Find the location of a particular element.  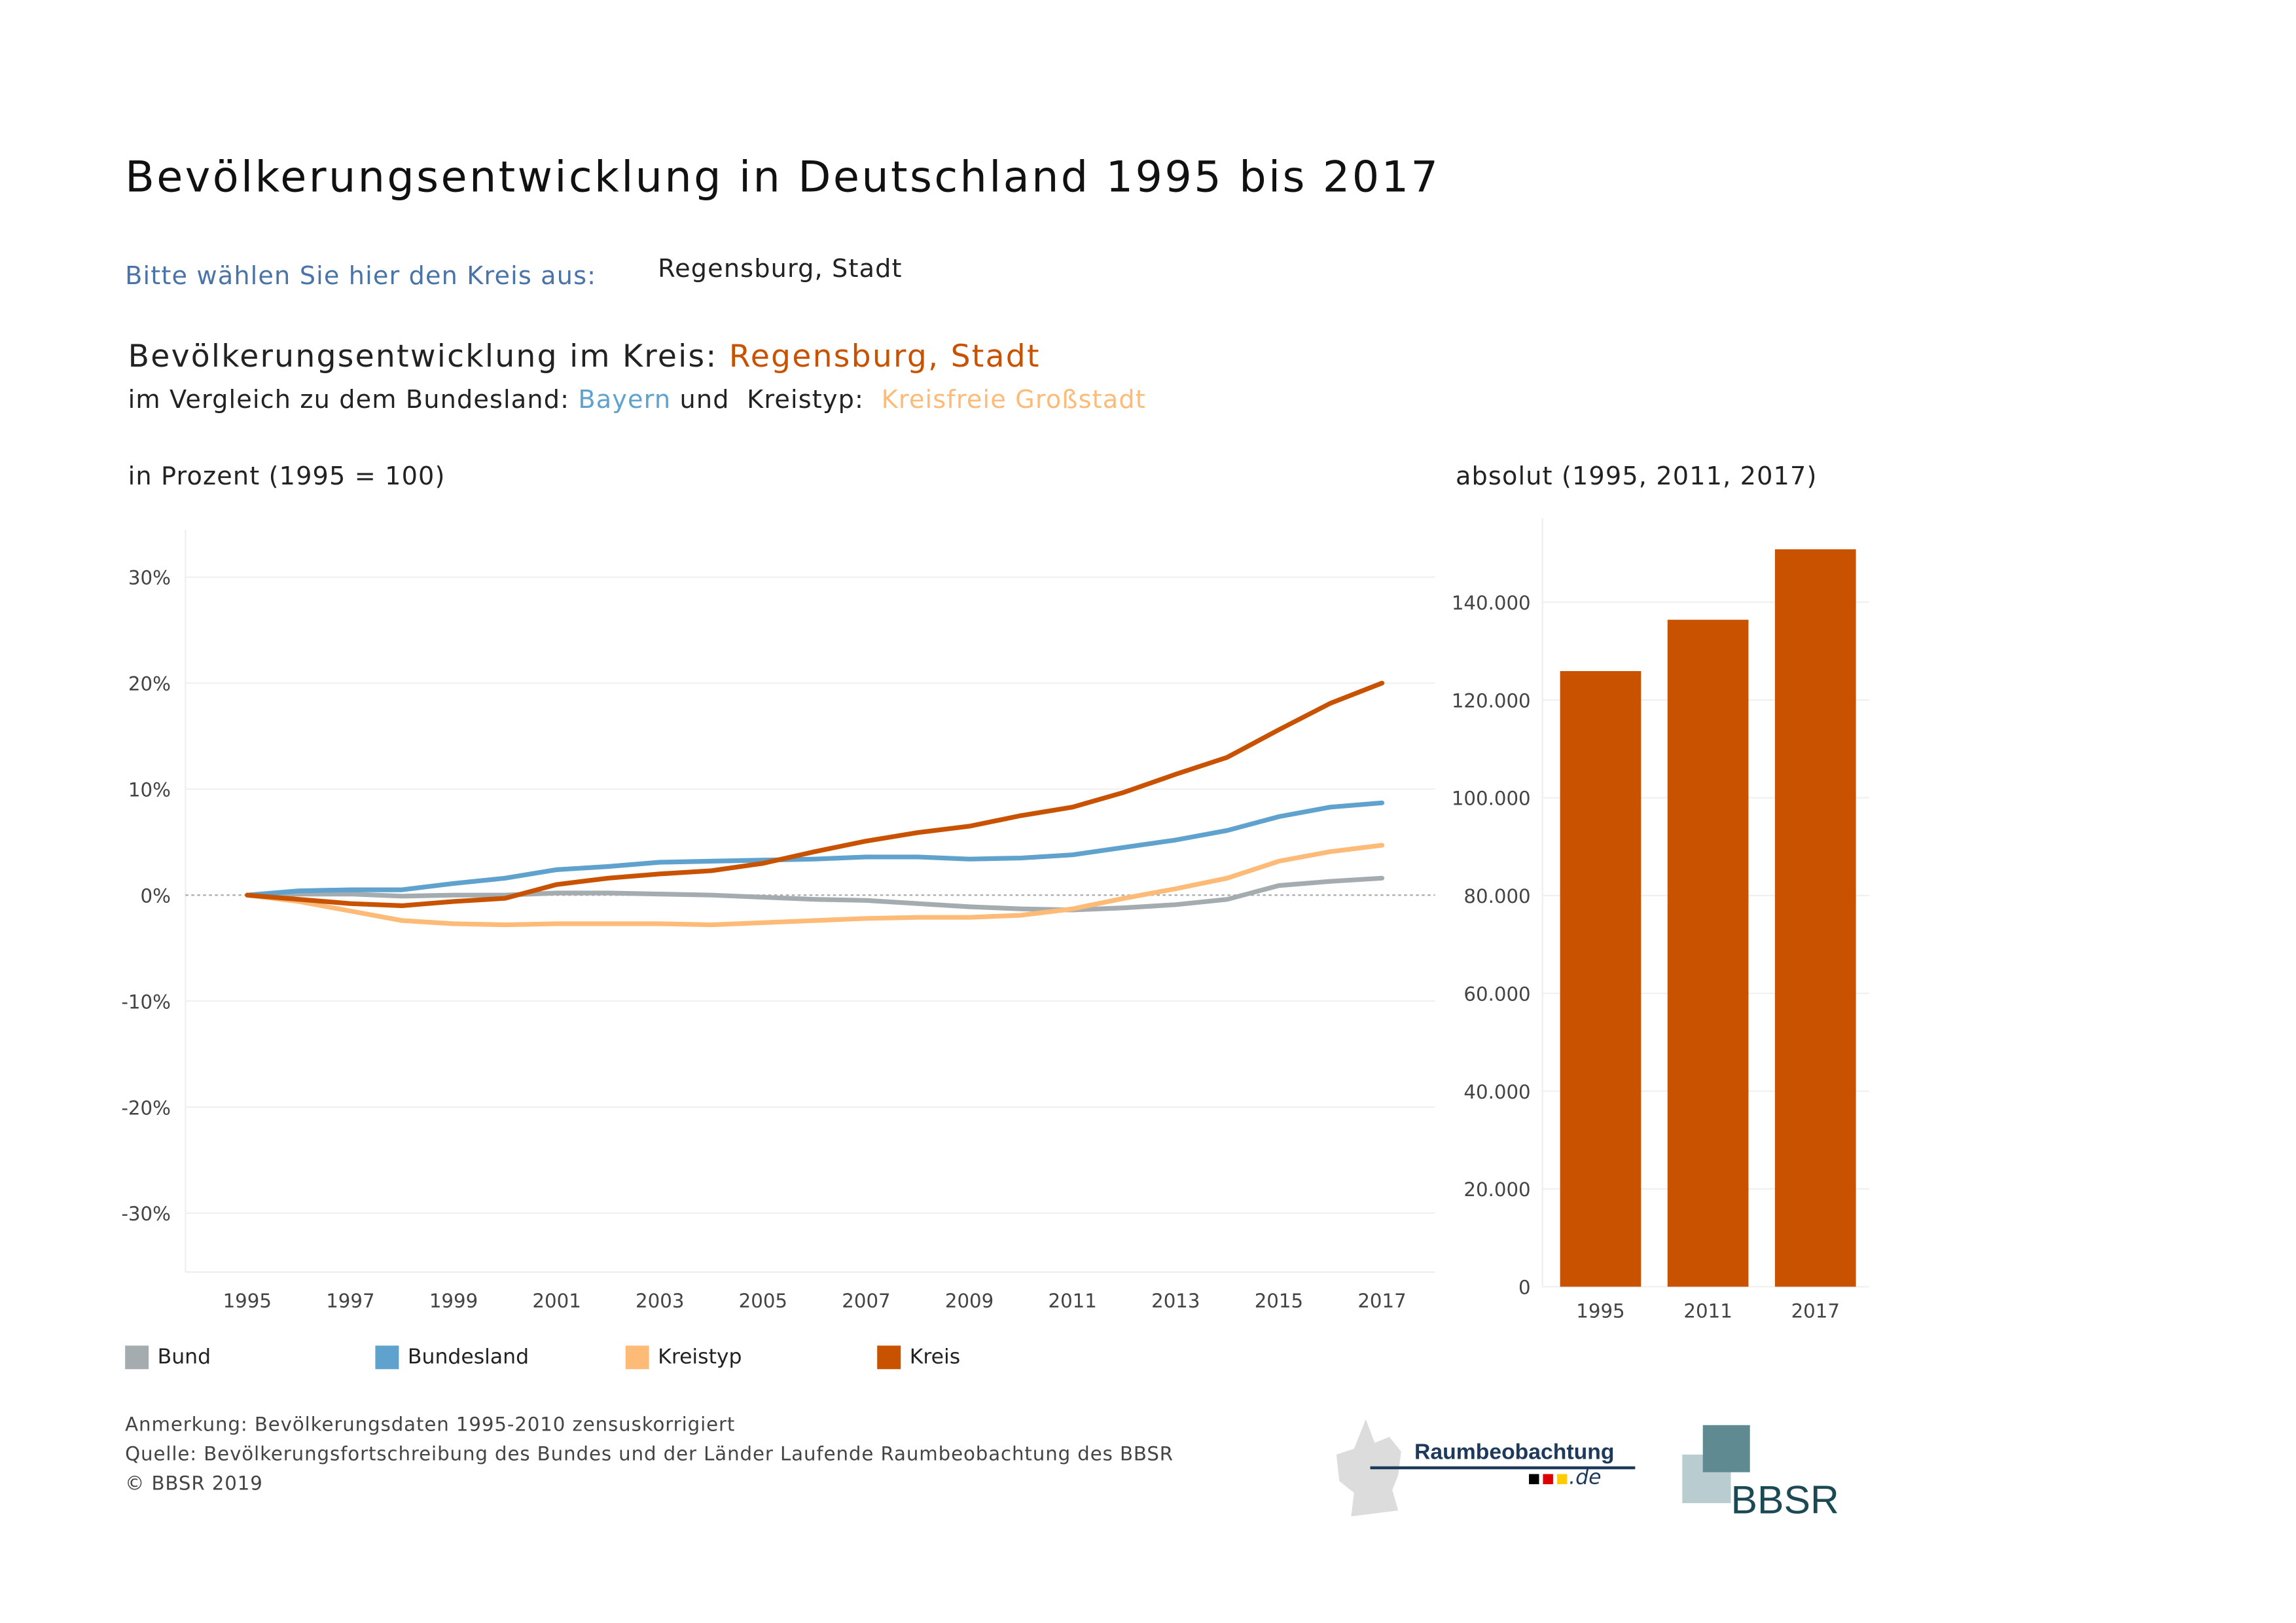

bar-y-tick-label: 140.000 is located at coordinates (1491, 603).